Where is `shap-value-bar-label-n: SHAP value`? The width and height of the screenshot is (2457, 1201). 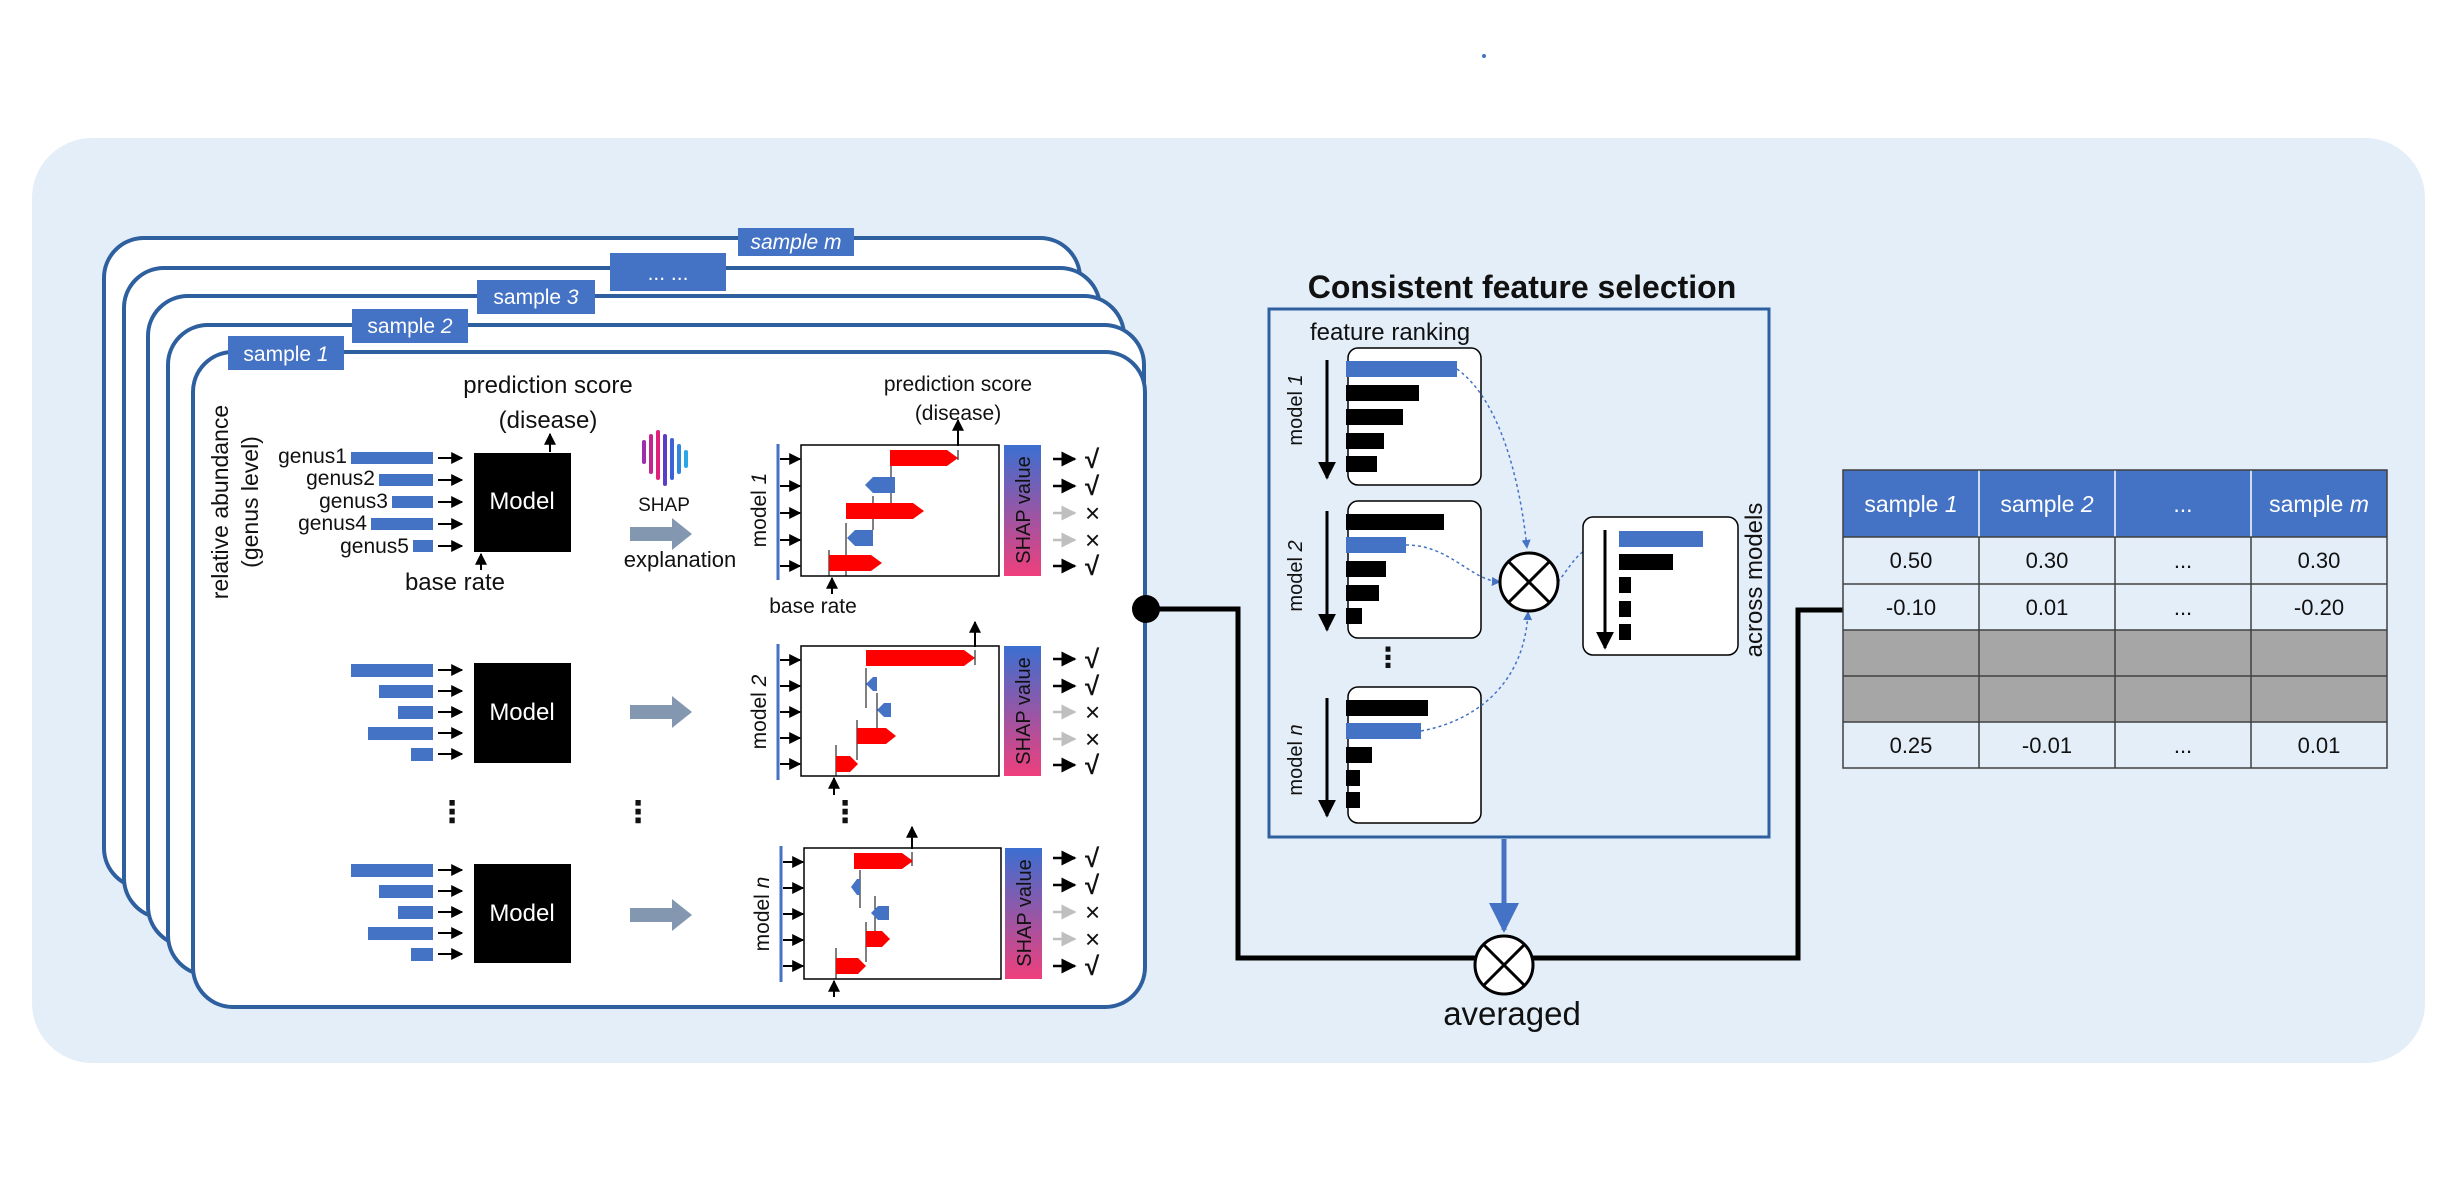
shap-value-bar-label-n: SHAP value is located at coordinates (1025, 912).